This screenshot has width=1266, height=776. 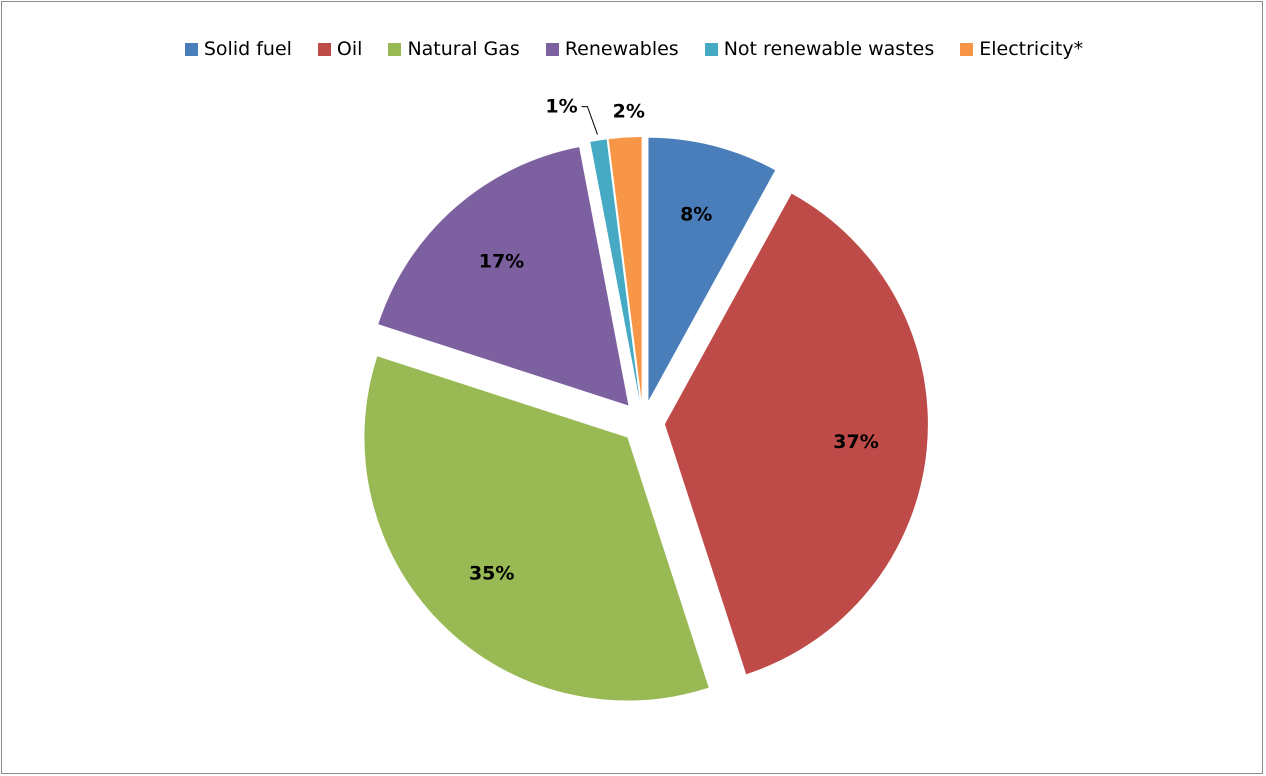 I want to click on legend-label: Not renewable wastes, so click(x=829, y=49).